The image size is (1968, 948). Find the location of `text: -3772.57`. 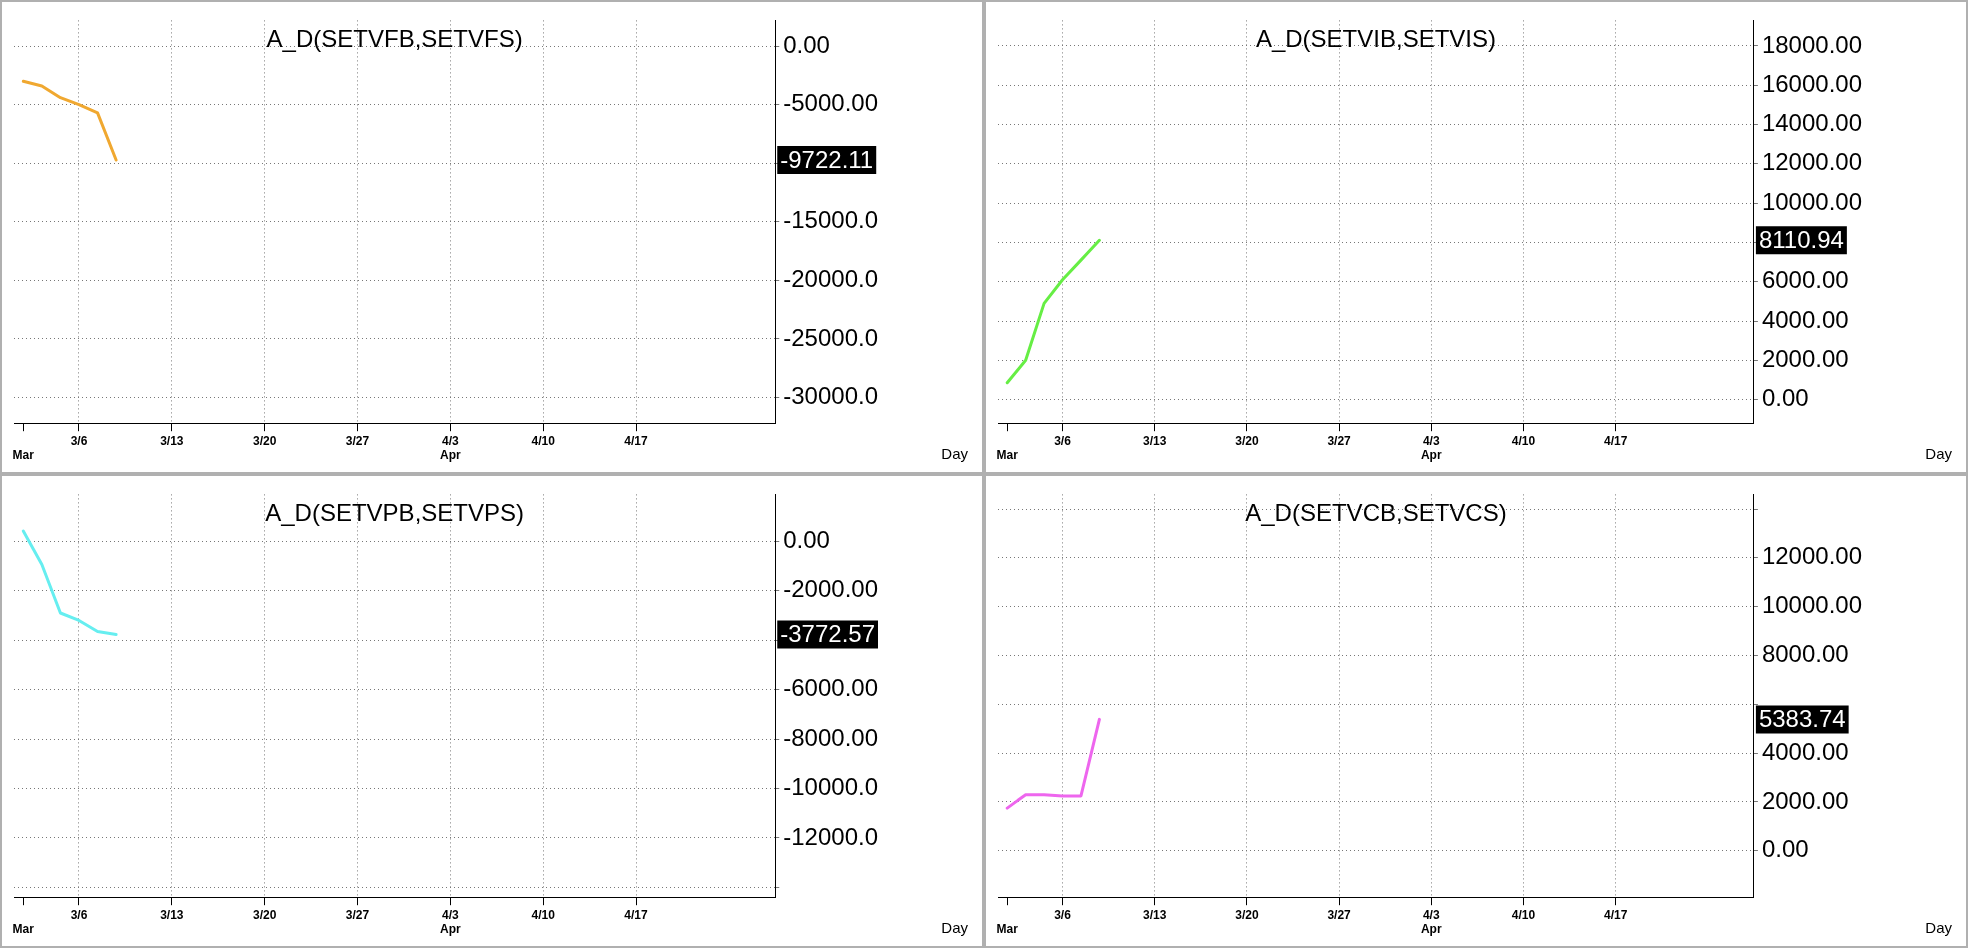

text: -3772.57 is located at coordinates (827, 634).